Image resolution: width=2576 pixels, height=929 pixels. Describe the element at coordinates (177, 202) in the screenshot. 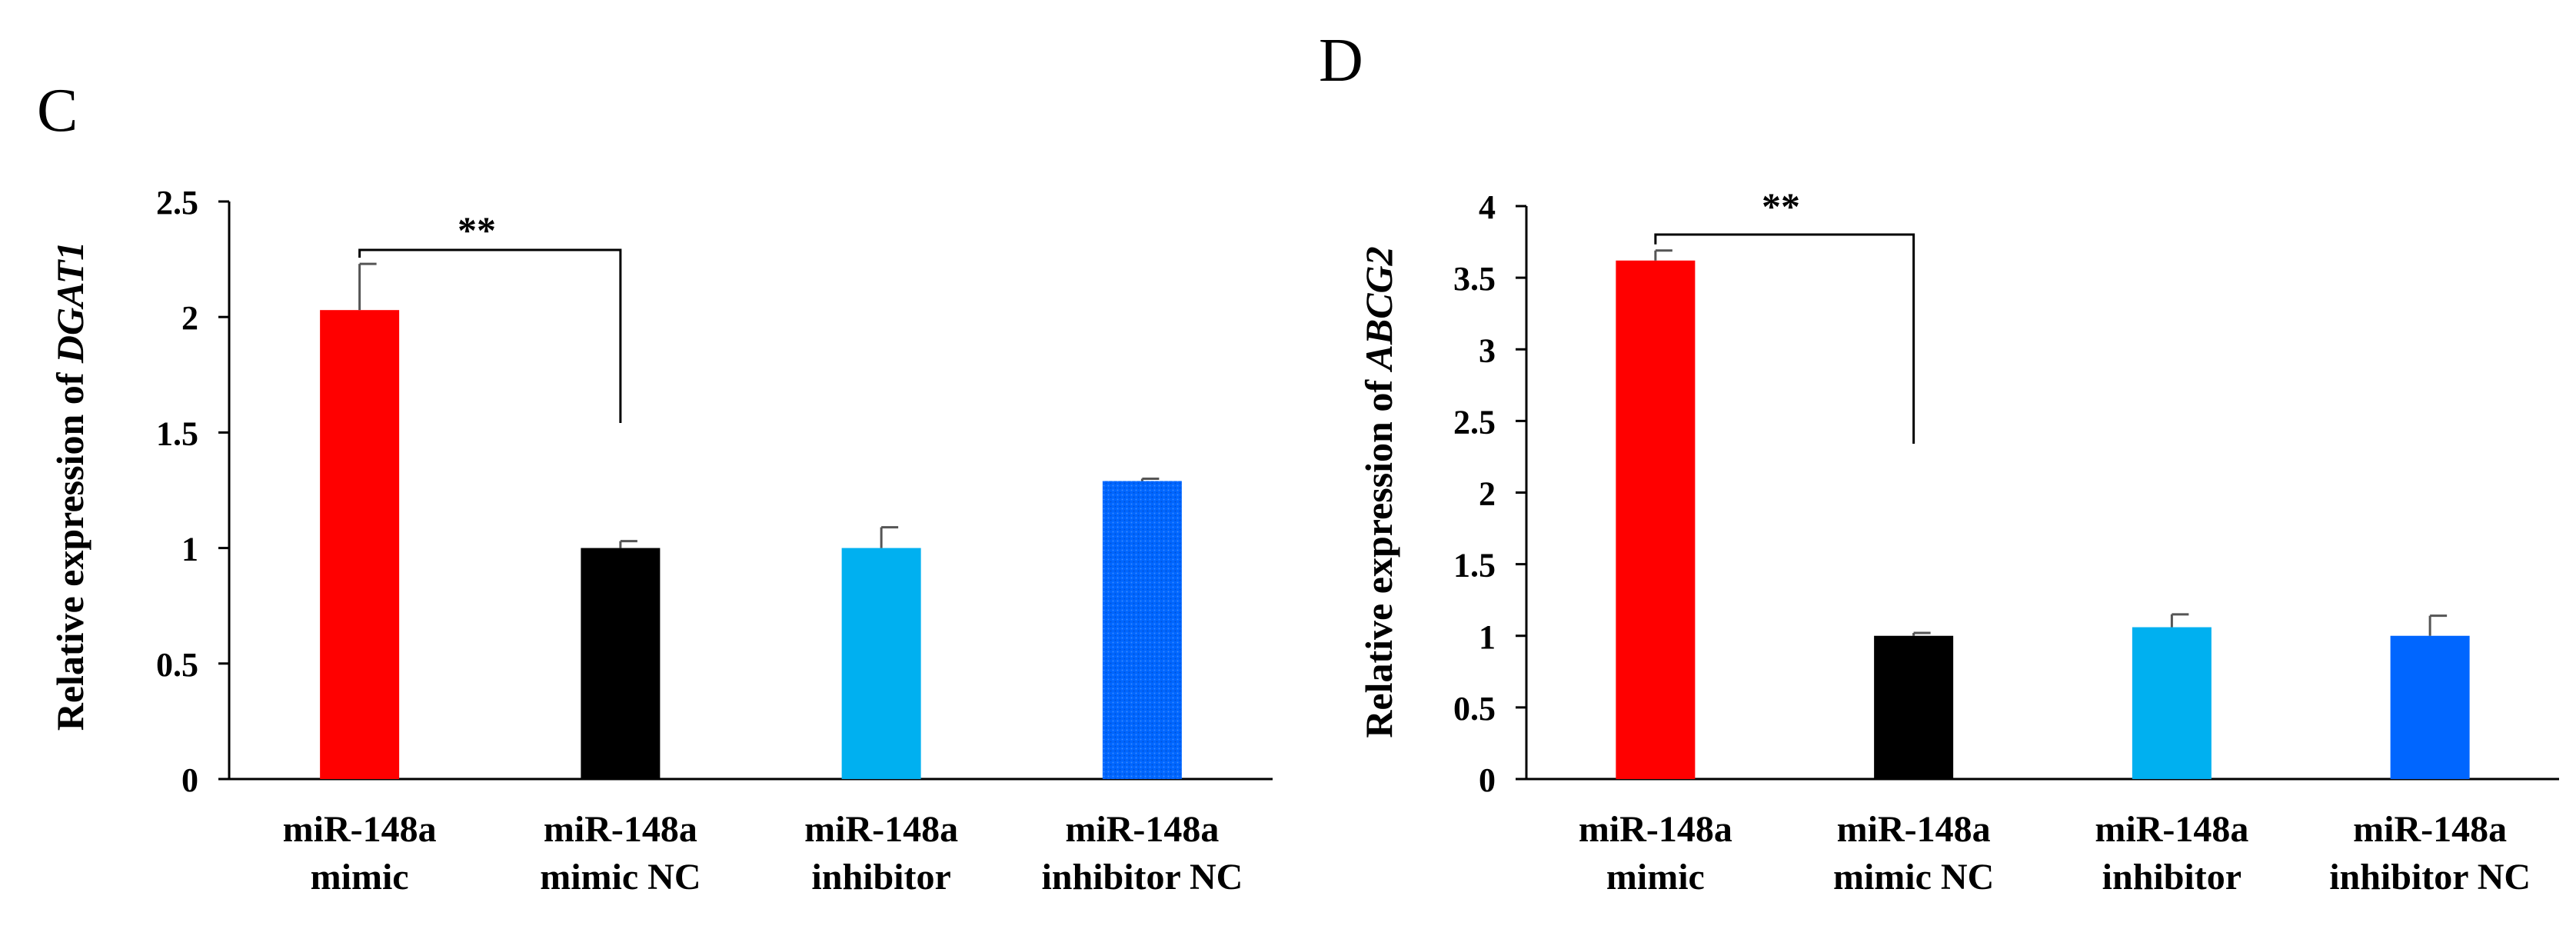

I see `panel-c-y-tick-label: 2.5` at that location.